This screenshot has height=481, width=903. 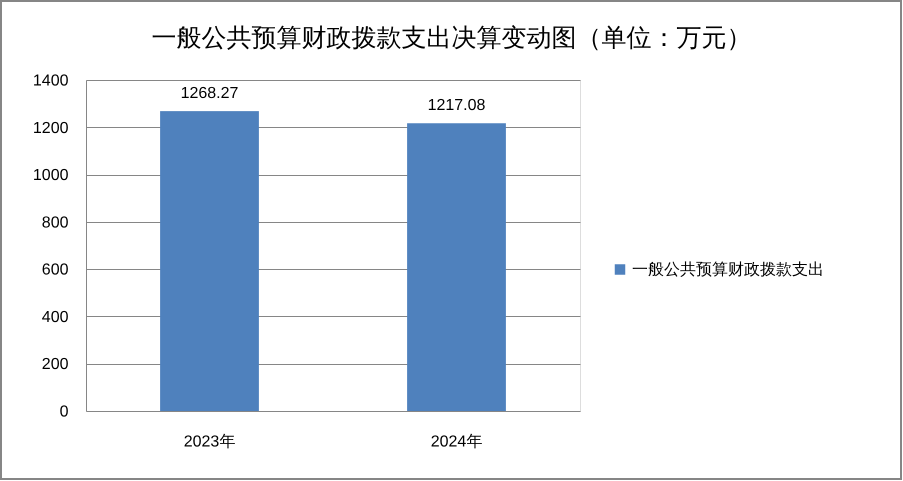 I want to click on y-tick-label: 600, so click(x=55, y=270).